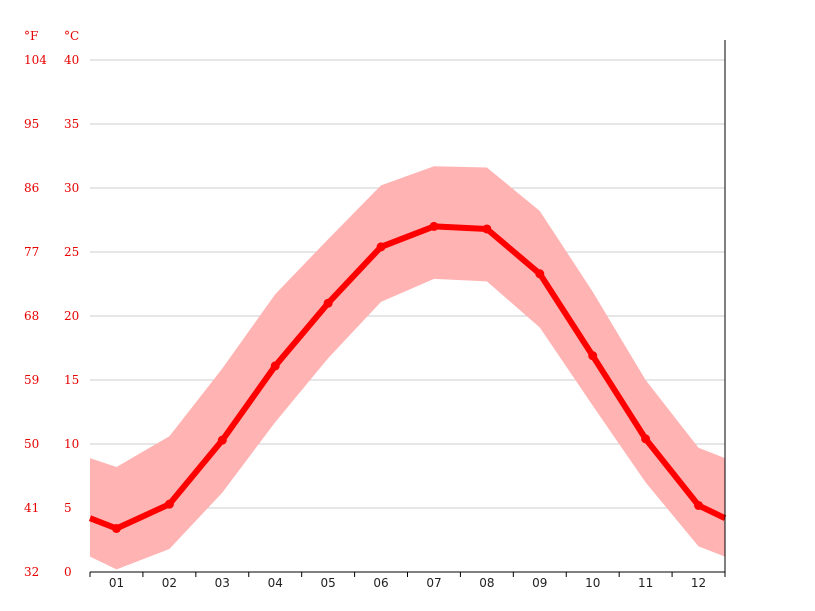  I want to click on x-tick-label: 11, so click(645, 583).